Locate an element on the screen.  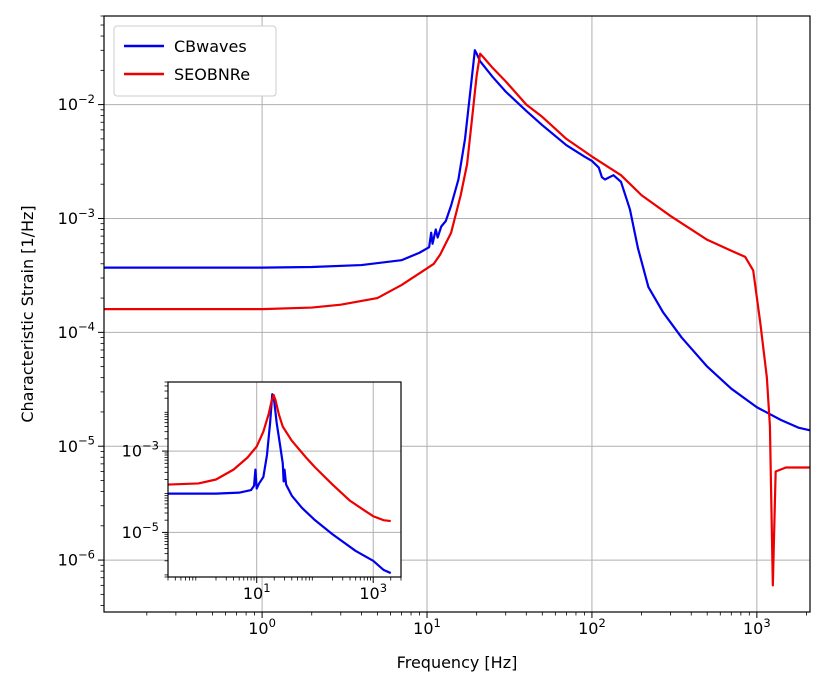
inset-x-tick-label: 10³ is located at coordinates (373, 592).